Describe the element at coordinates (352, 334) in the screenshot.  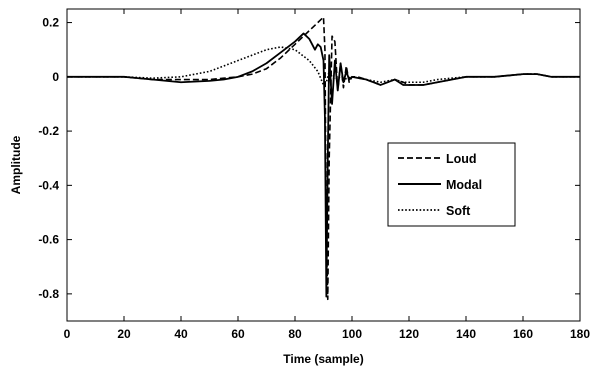
I see `x-tick-label: 100` at that location.